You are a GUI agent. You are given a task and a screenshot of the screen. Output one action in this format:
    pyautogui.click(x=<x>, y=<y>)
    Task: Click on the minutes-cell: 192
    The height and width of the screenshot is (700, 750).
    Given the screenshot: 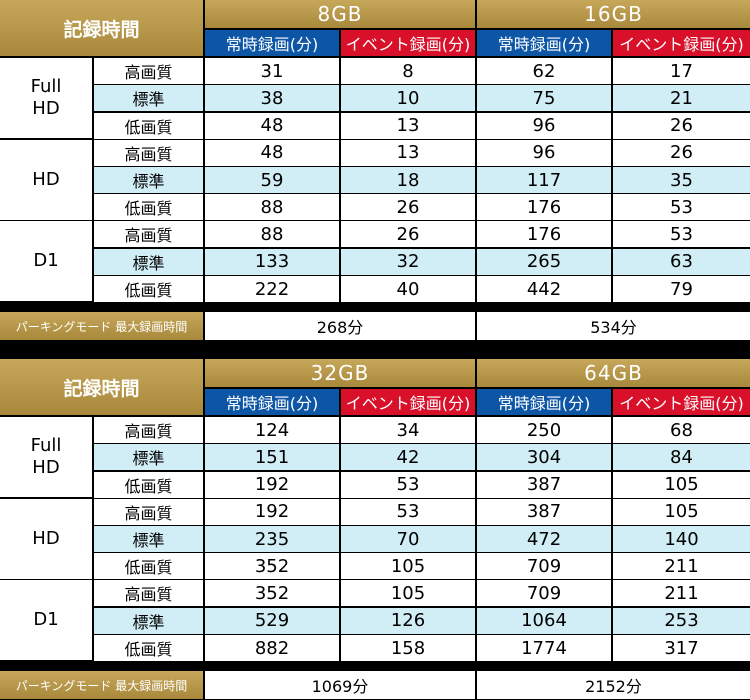 What is the action you would take?
    pyautogui.click(x=272, y=511)
    